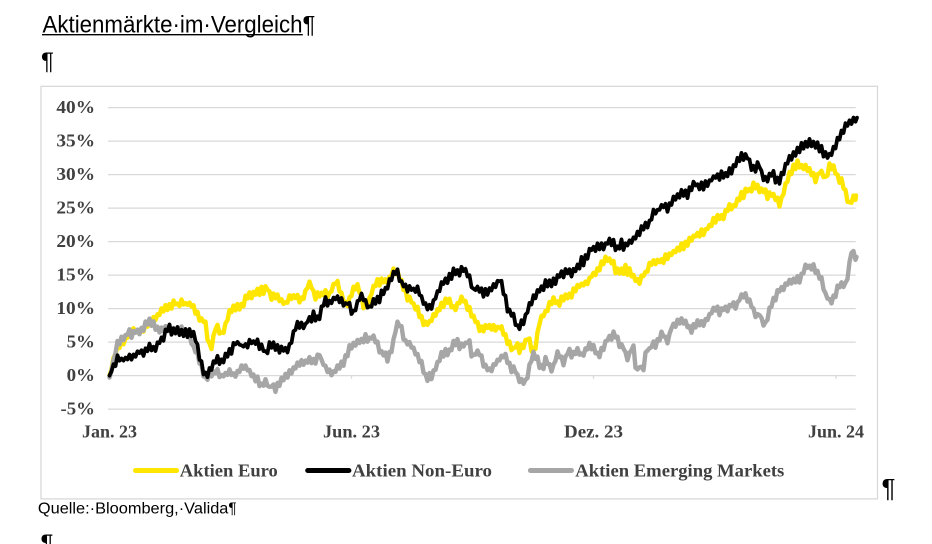 The width and height of the screenshot is (932, 544). What do you see at coordinates (75, 107) in the screenshot?
I see `svg-text: 40%` at bounding box center [75, 107].